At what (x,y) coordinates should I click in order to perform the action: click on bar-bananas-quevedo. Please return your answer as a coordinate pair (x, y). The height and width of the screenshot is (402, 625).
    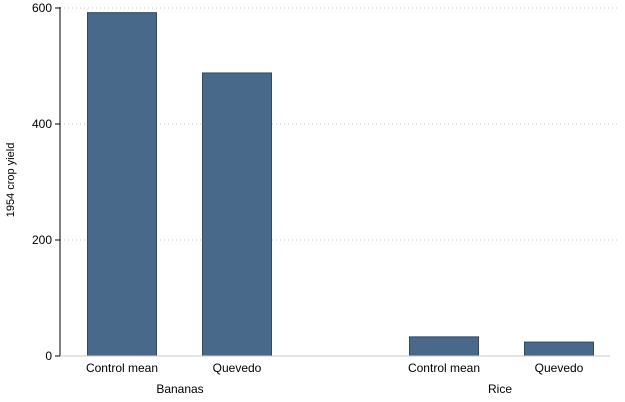
    Looking at the image, I should click on (237, 214).